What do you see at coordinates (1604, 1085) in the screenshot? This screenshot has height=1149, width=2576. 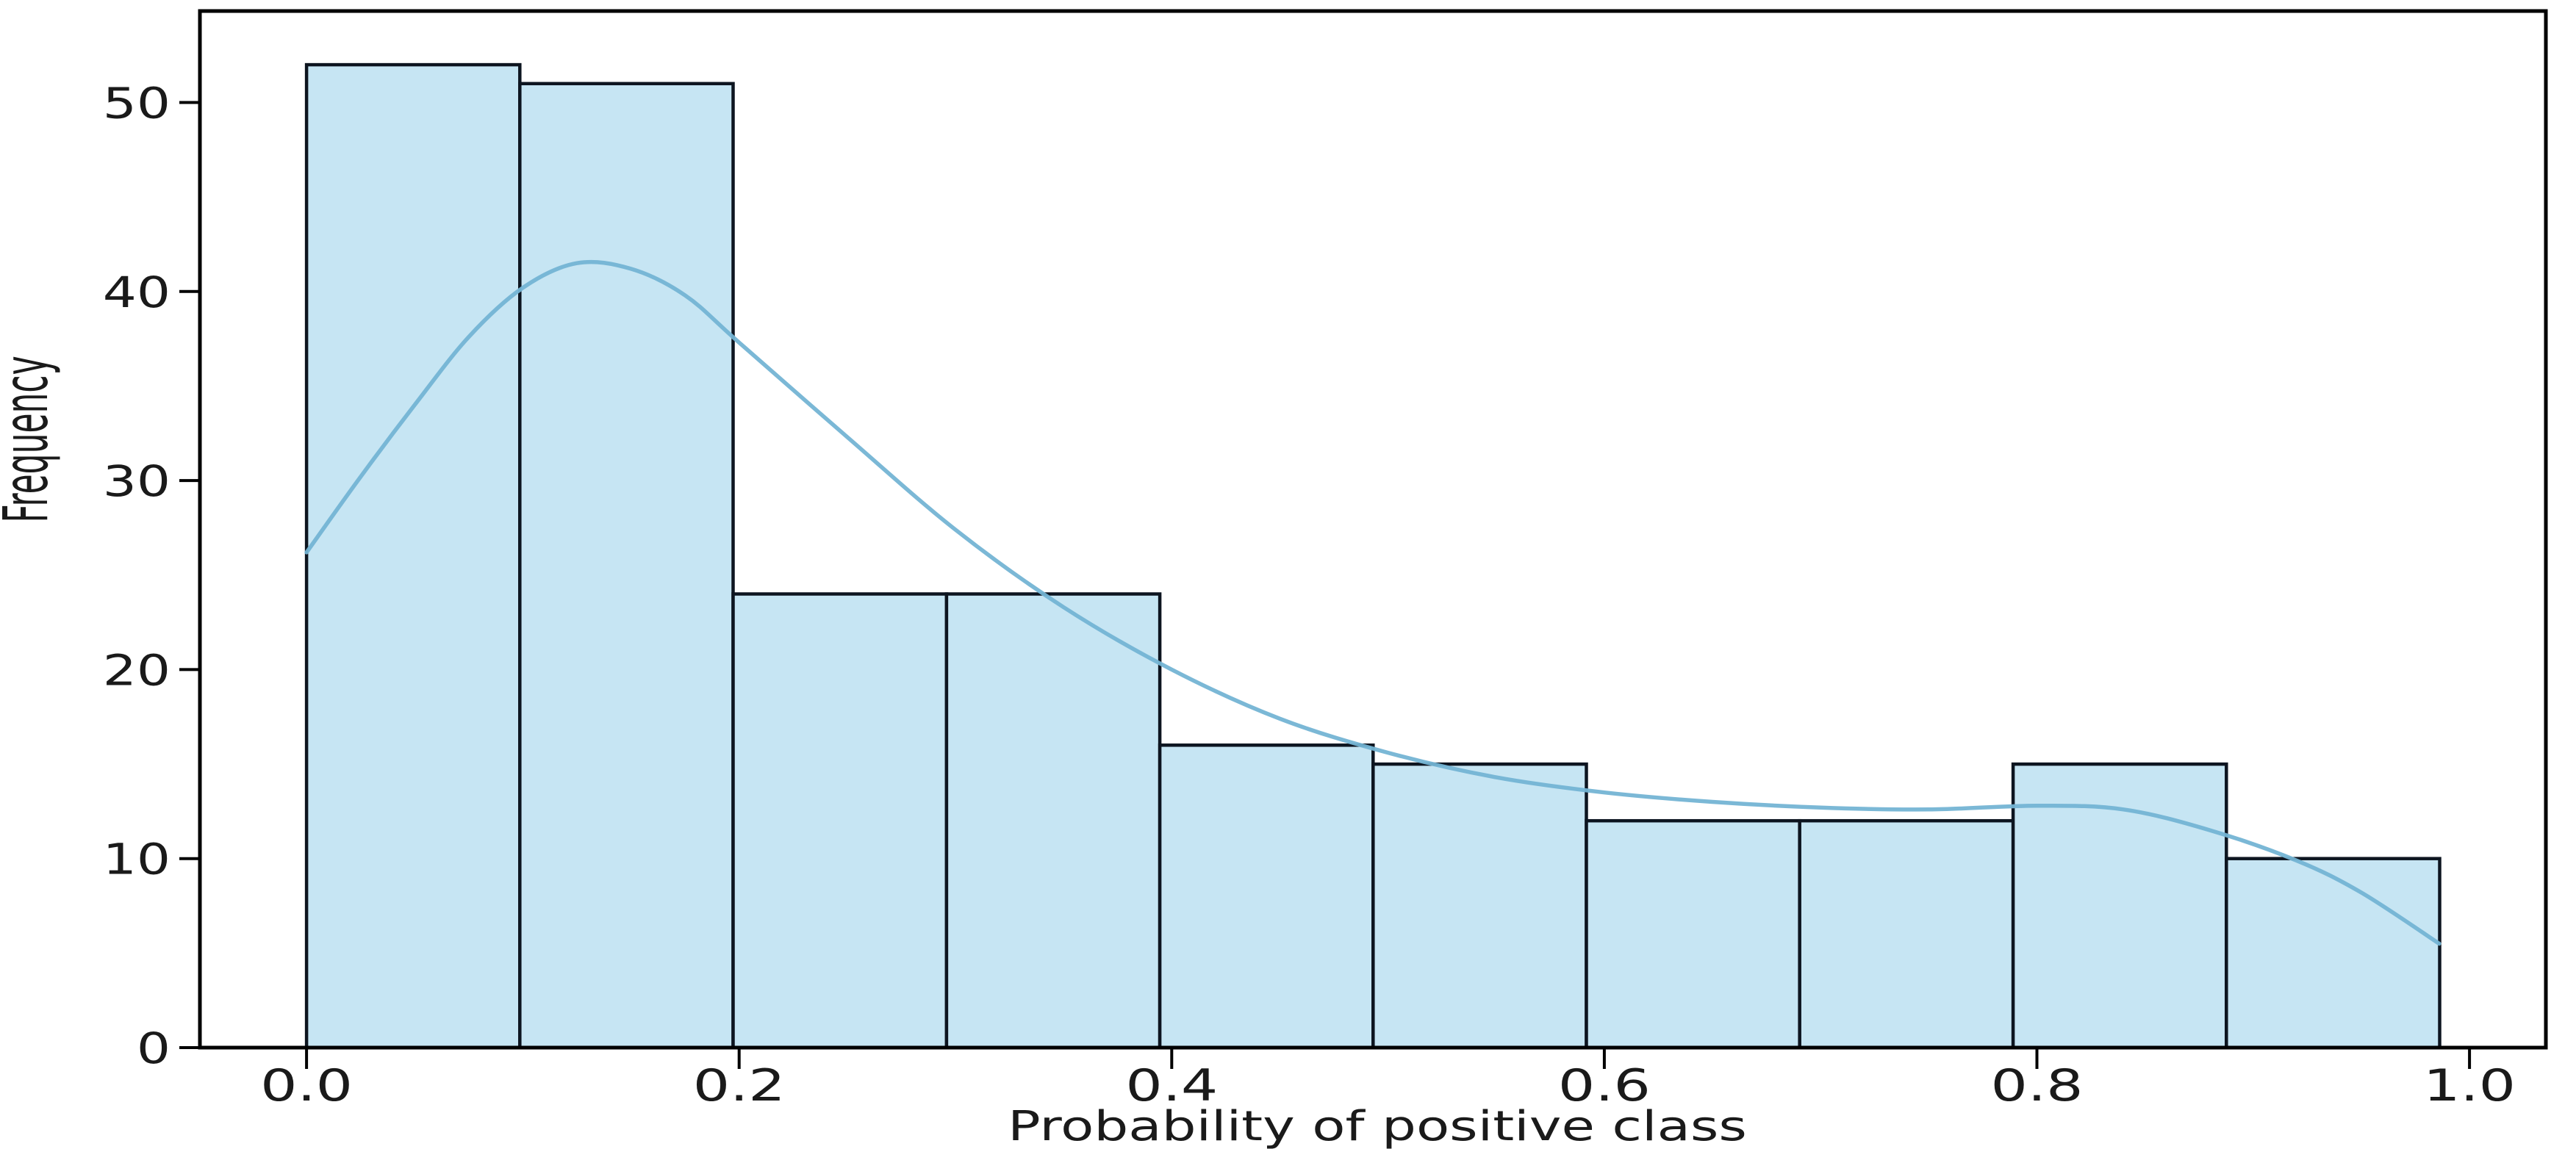 I see `x-tick-label: 0.6` at bounding box center [1604, 1085].